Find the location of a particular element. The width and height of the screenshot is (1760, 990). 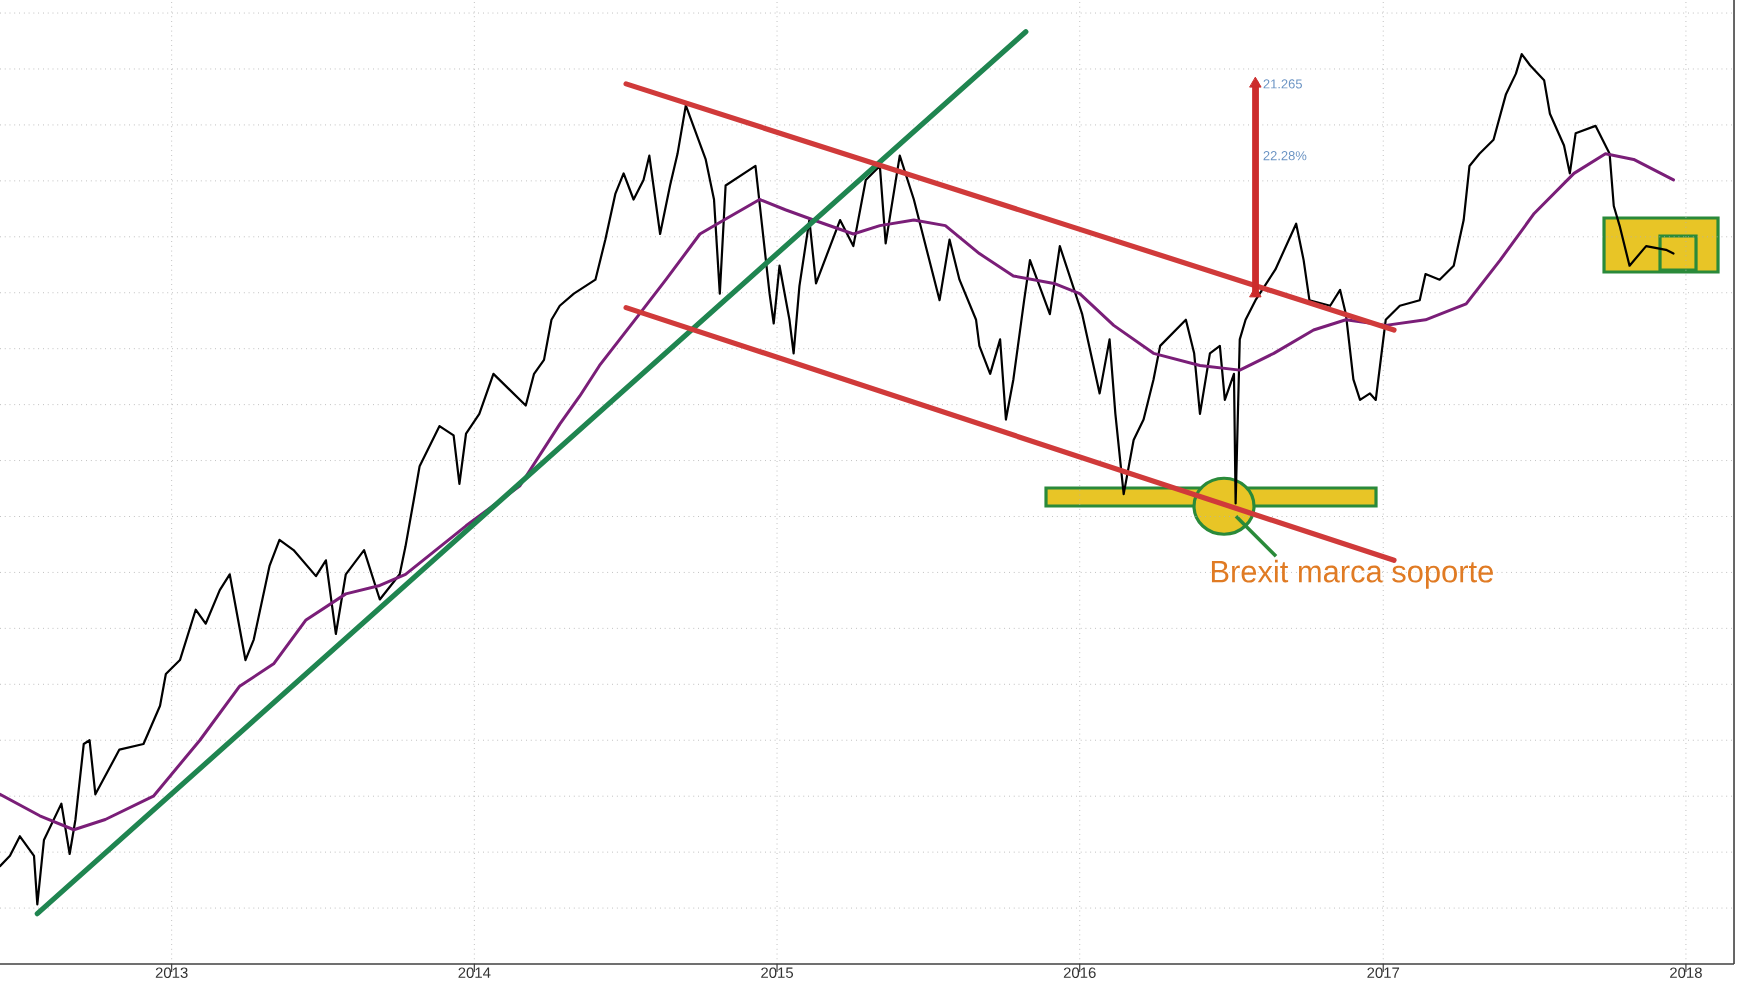

annotation: Brexit marca soporte is located at coordinates (1352, 574).